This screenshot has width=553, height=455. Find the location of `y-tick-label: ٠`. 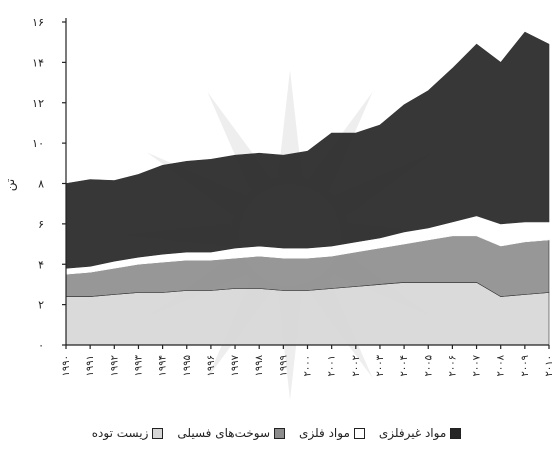

y-tick-label: ٠ is located at coordinates (41, 345).